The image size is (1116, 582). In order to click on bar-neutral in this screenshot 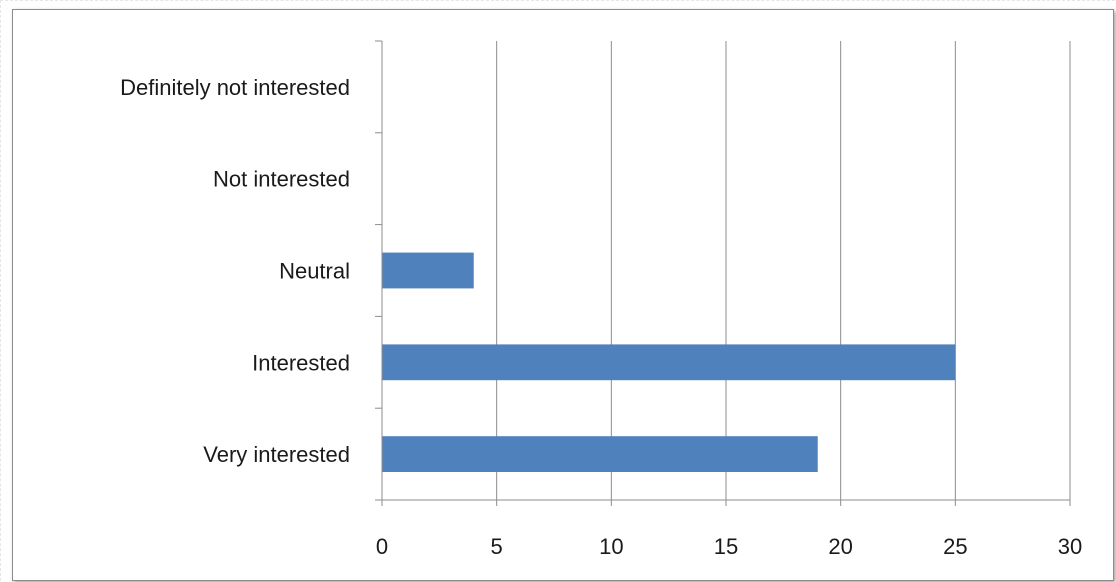, I will do `click(428, 270)`.